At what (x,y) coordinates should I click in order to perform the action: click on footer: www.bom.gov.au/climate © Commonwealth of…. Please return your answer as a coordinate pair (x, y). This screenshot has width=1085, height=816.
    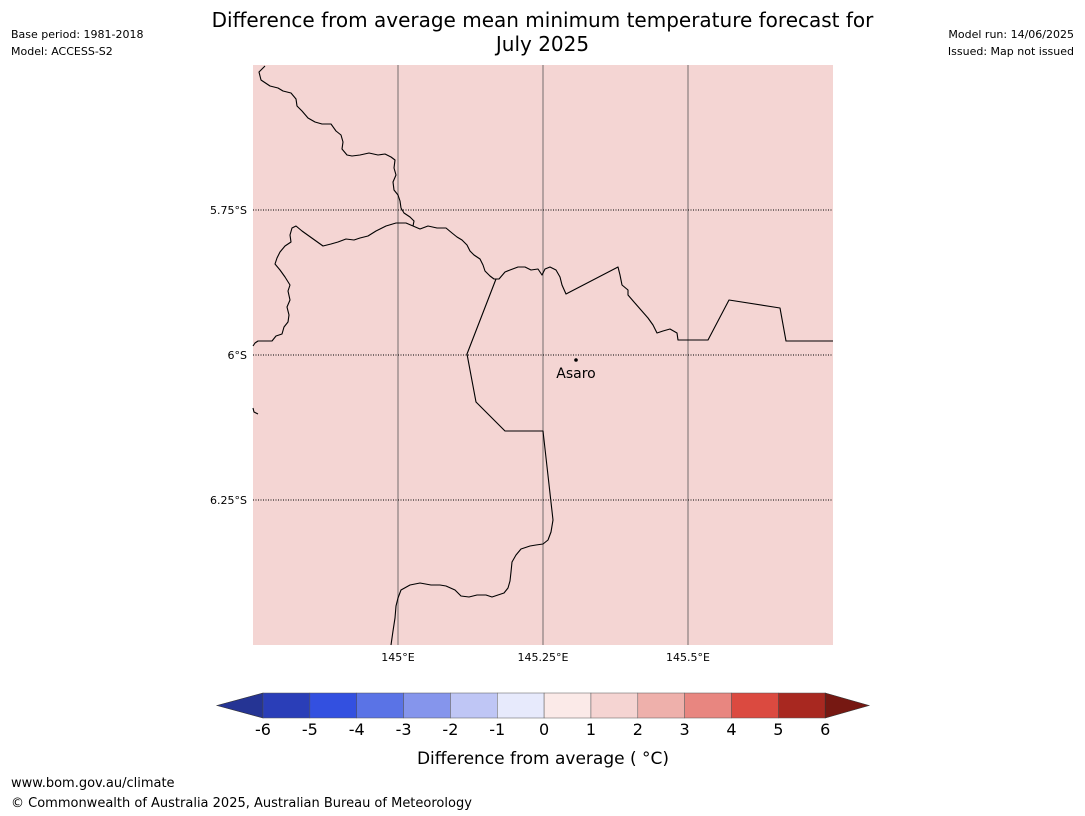
    Looking at the image, I should click on (241, 794).